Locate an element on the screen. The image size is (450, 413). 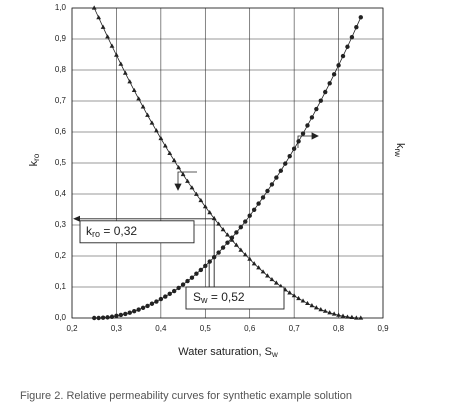
x-tick-label: 0,4 is located at coordinates (161, 328).